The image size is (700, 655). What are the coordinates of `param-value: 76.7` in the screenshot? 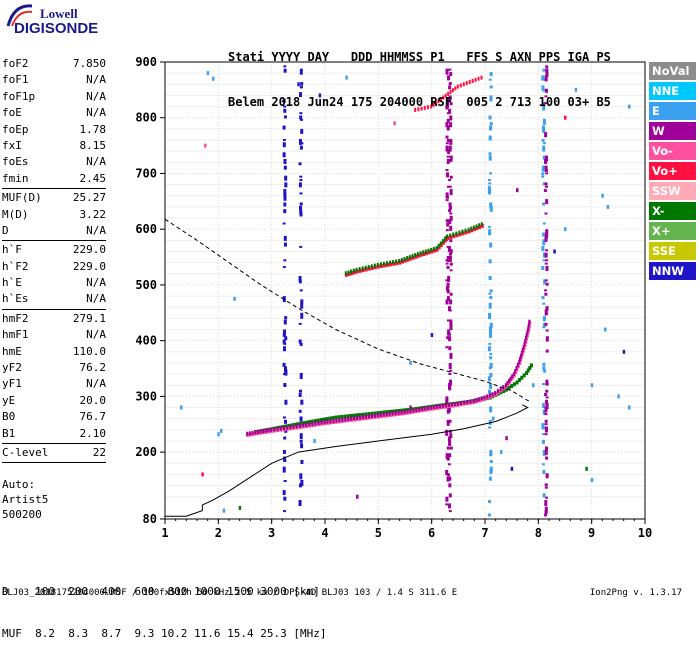 It's located at (93, 417).